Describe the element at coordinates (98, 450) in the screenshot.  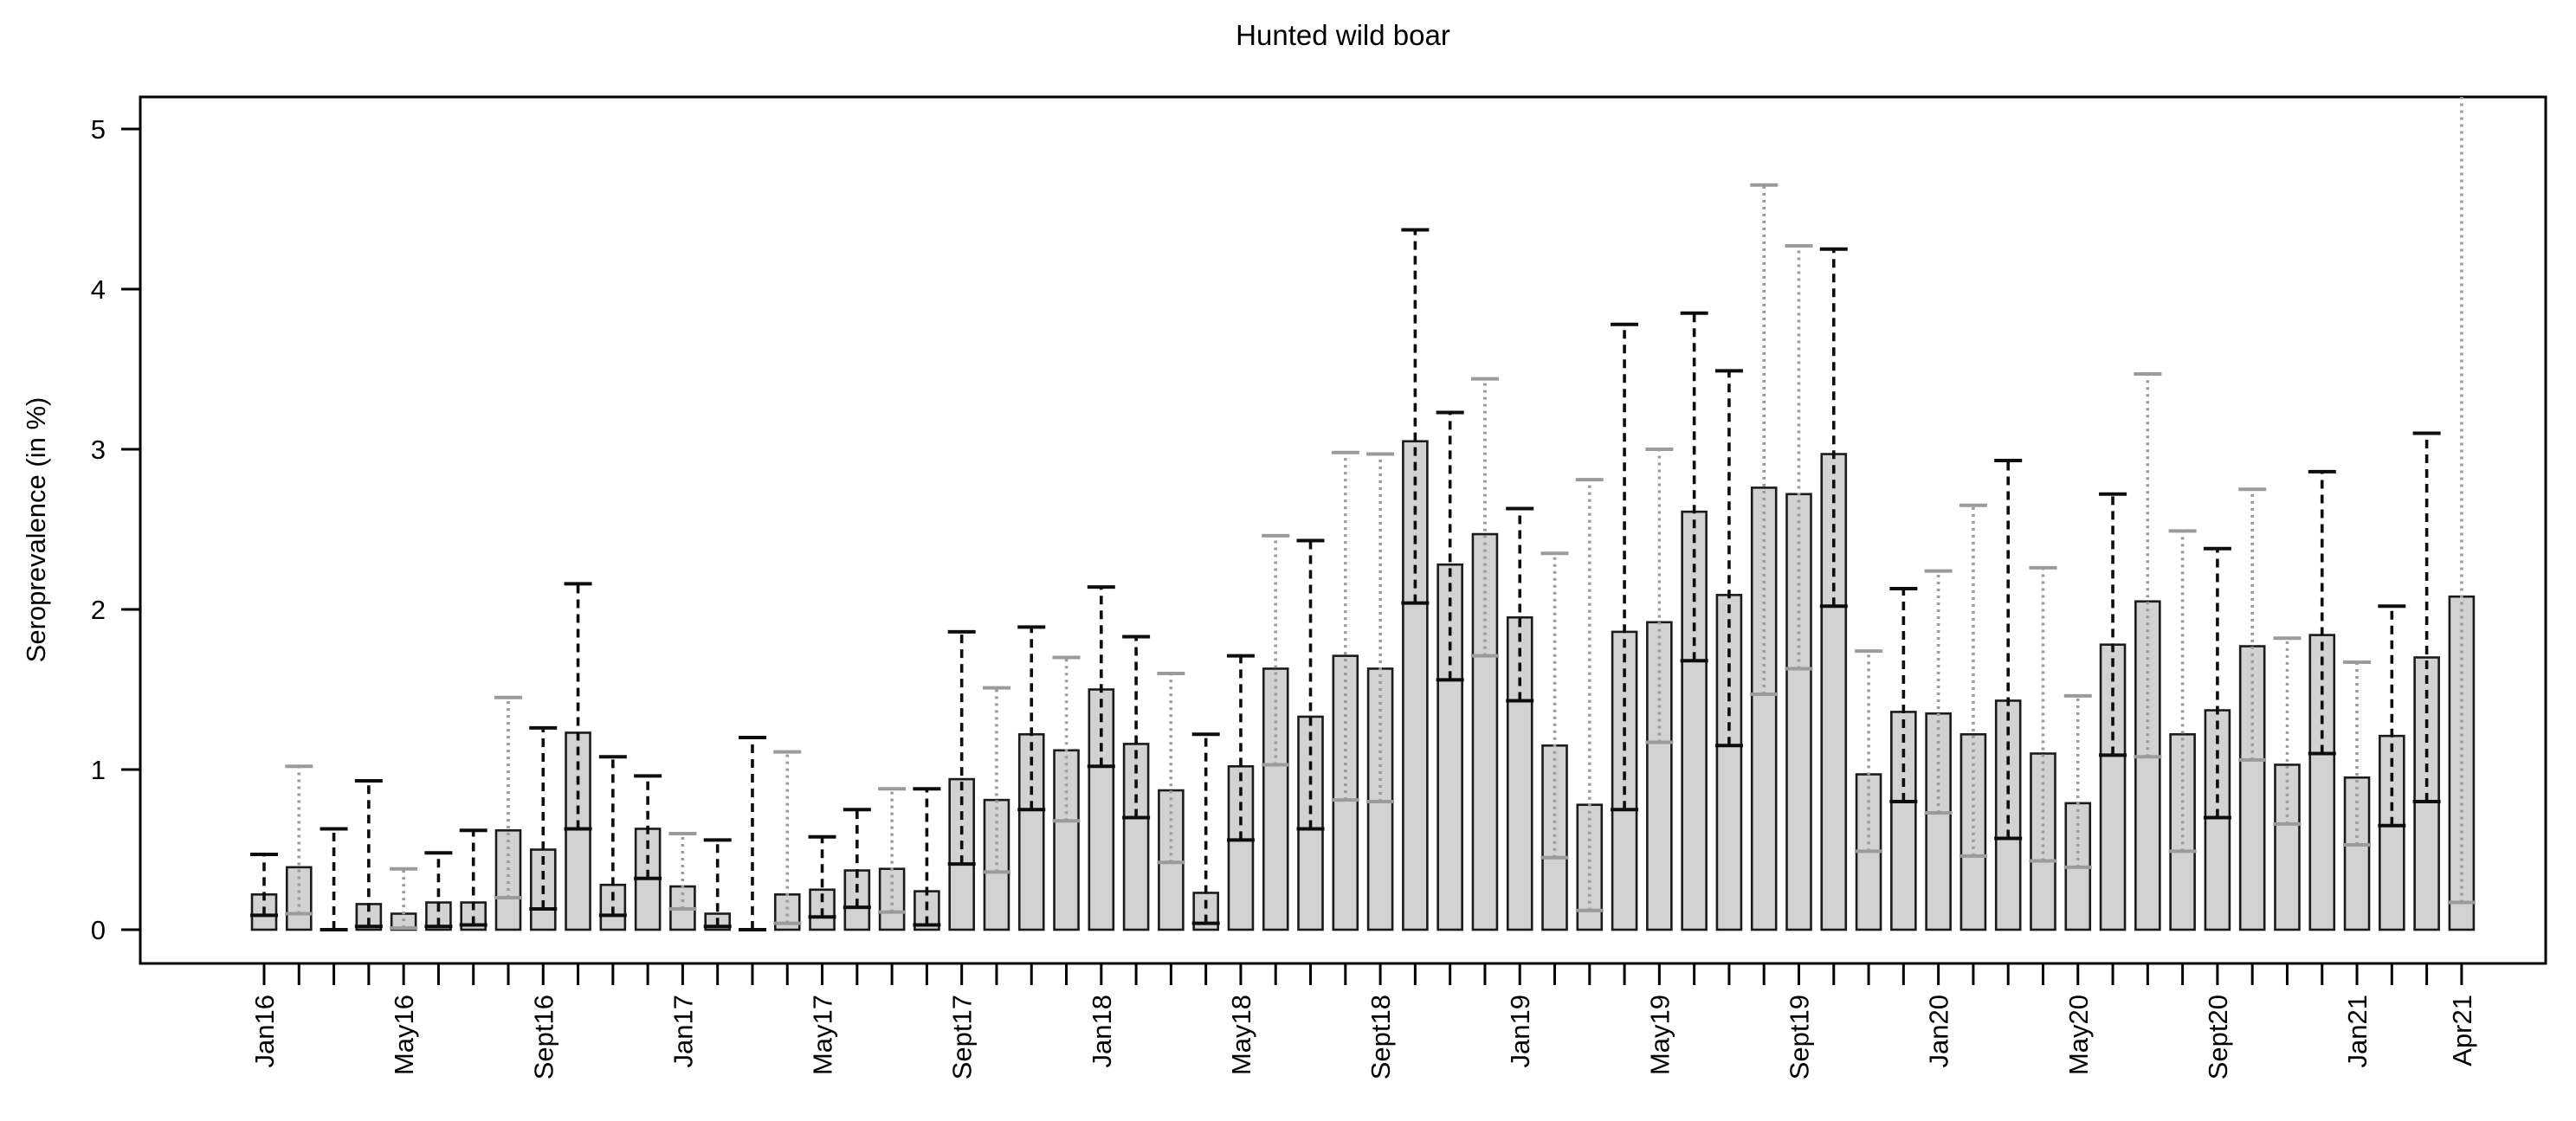
I see `y-tick-label: 3` at that location.